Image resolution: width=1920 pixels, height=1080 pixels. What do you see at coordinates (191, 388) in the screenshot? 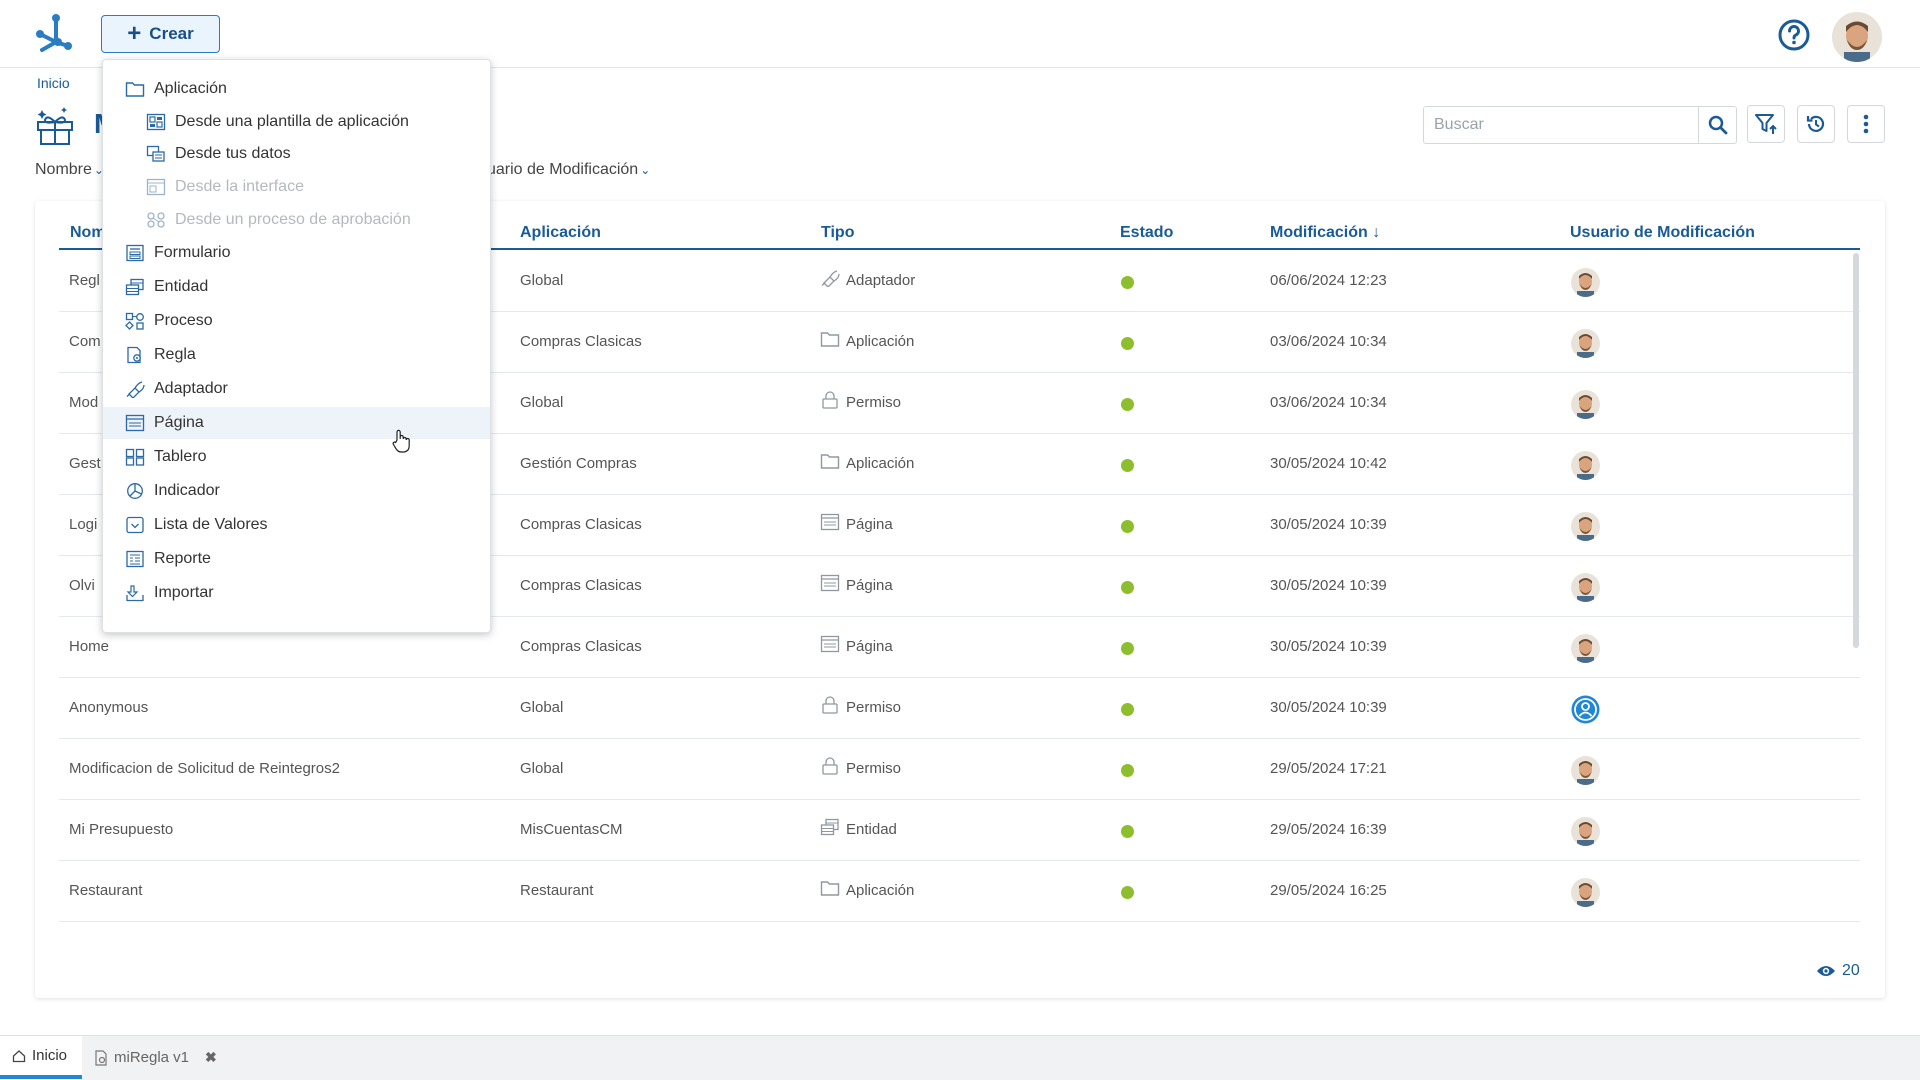
I see `menu-item-label: Adaptador` at bounding box center [191, 388].